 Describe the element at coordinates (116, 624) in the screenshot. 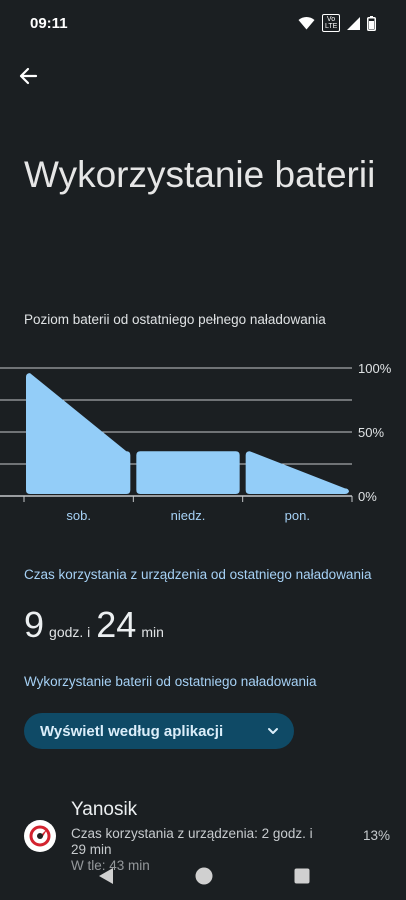

I see `screen-time-minutes: 24` at that location.